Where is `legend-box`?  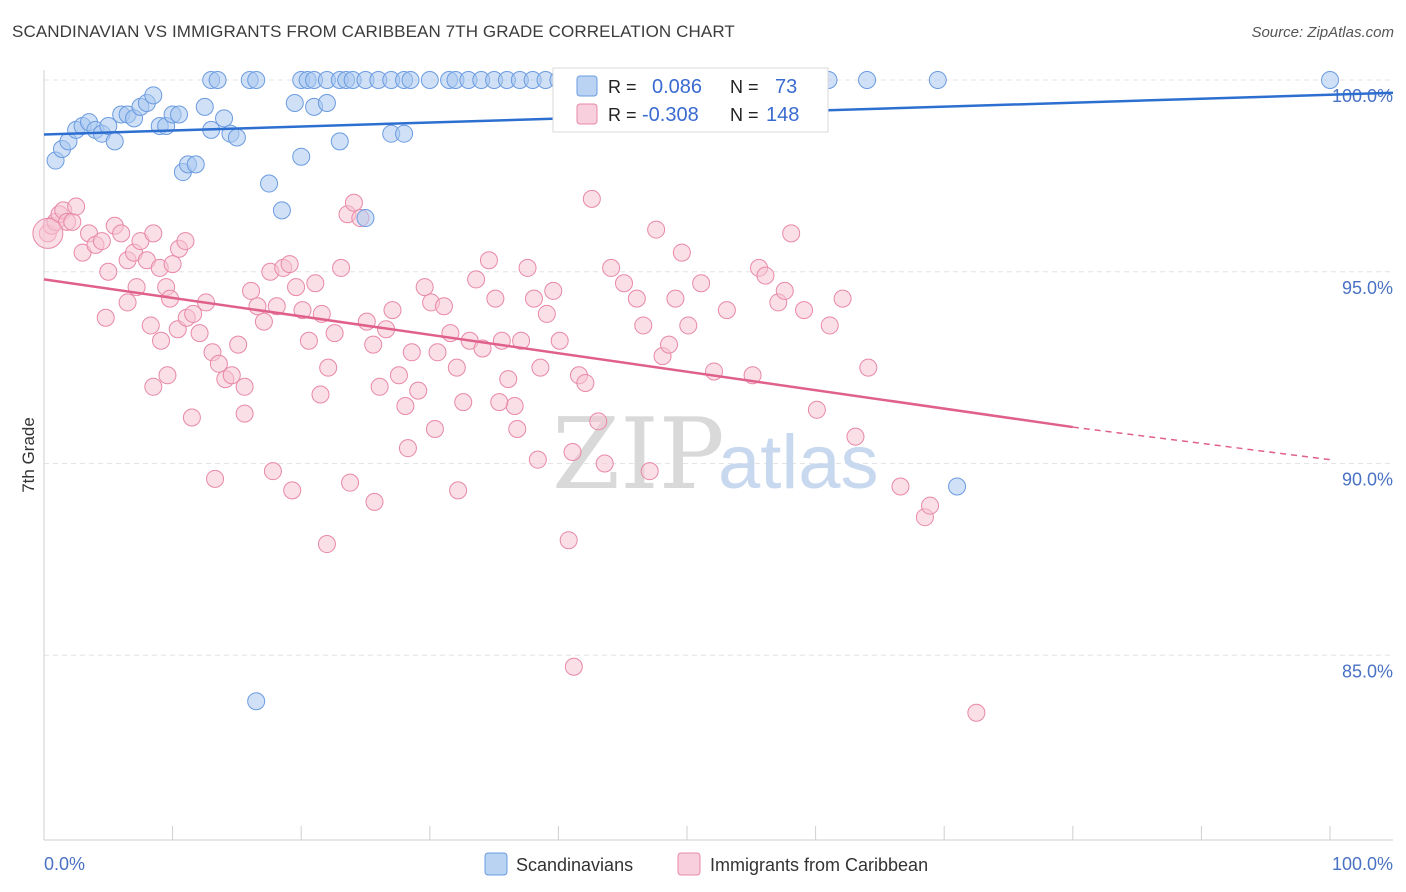
legend-box is located at coordinates (690, 100).